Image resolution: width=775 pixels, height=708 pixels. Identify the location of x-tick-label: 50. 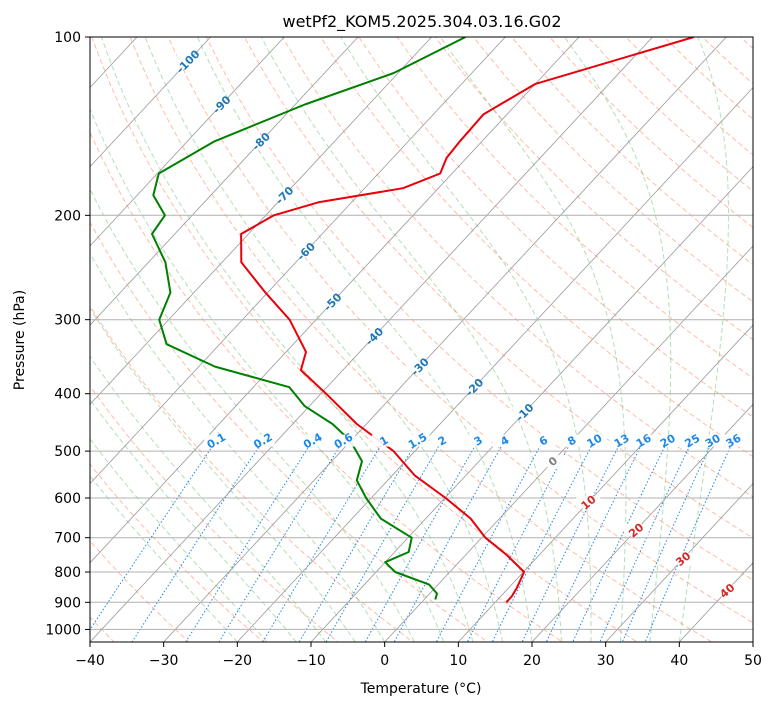
(753, 661).